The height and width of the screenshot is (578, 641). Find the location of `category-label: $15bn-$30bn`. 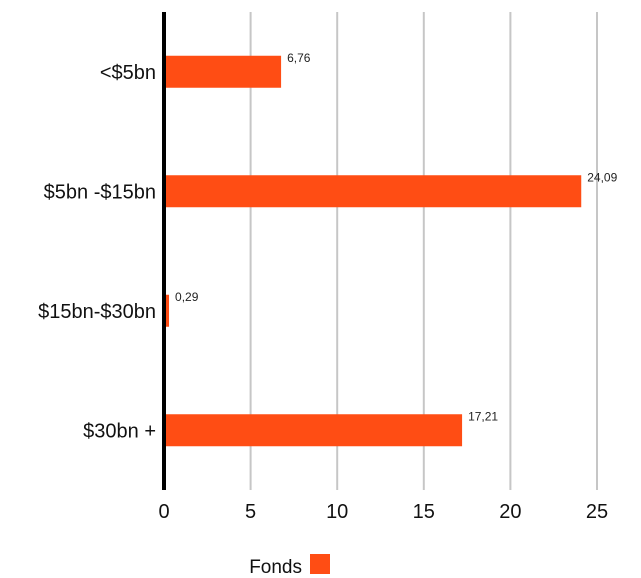

category-label: $15bn-$30bn is located at coordinates (97, 312).